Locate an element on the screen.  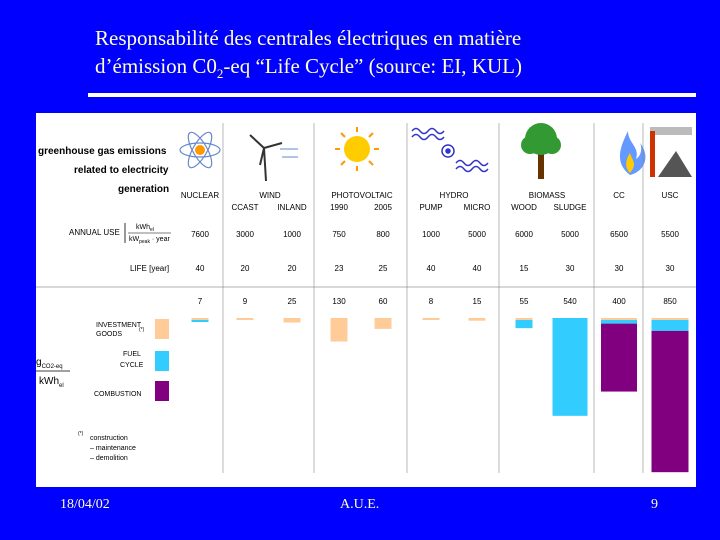
svg-text: kWhel is located at coordinates (145, 228).